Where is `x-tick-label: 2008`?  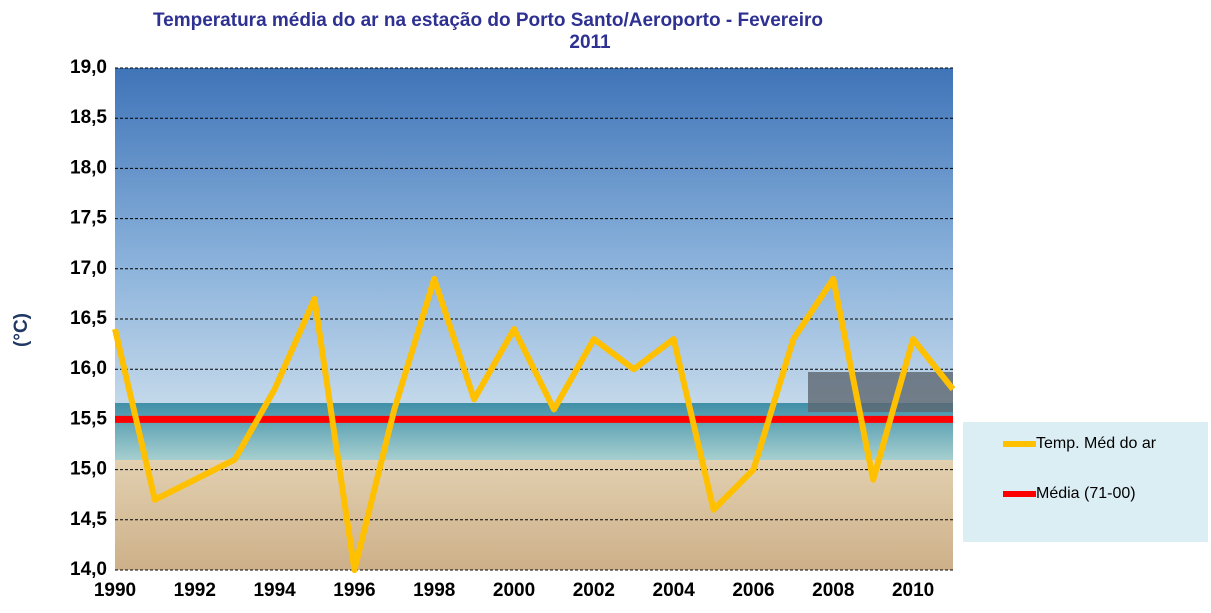 x-tick-label: 2008 is located at coordinates (833, 590).